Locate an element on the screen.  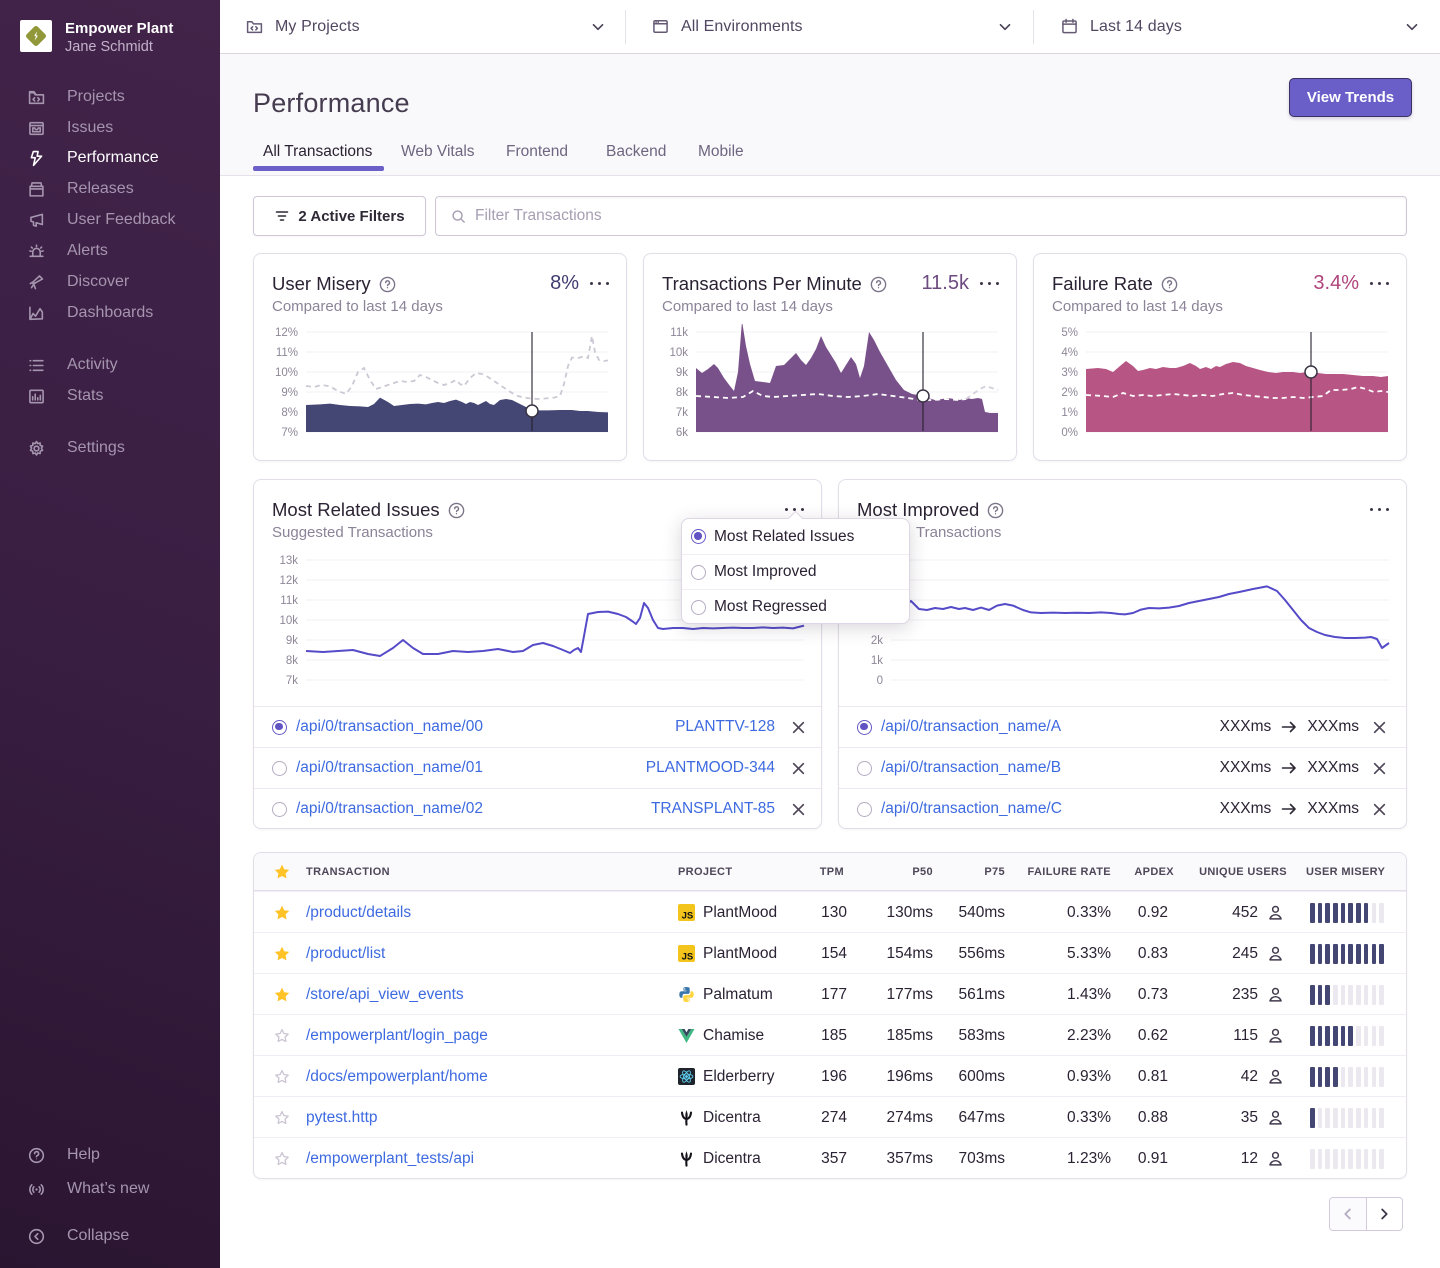
svg-text: 12k is located at coordinates (288, 581).